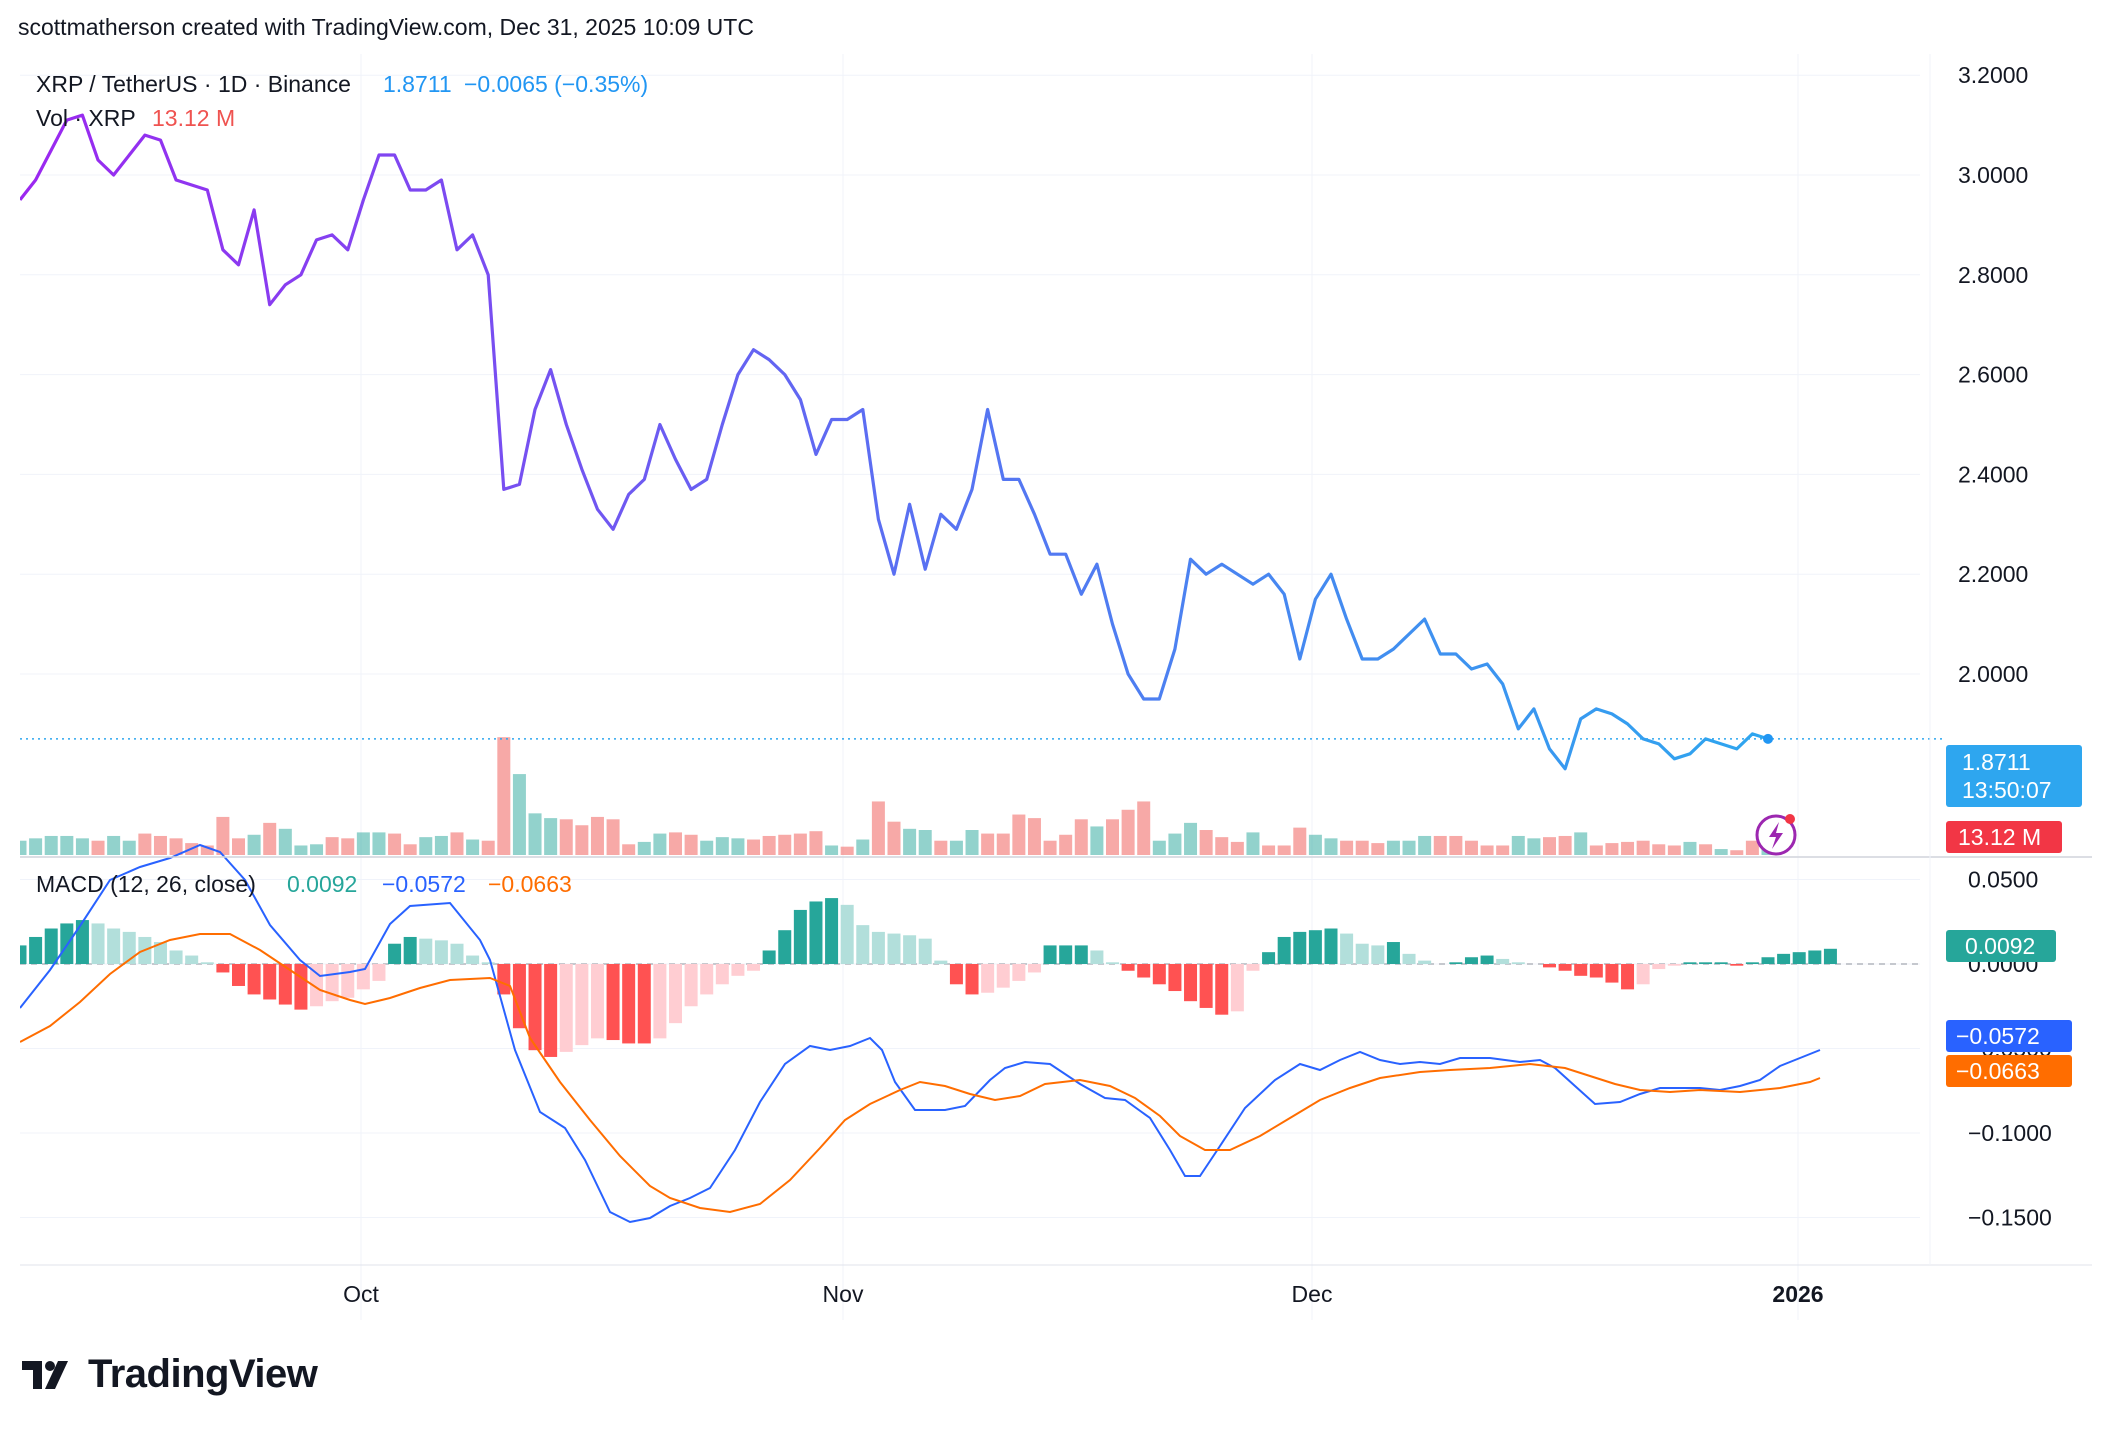 This screenshot has height=1440, width=2108. What do you see at coordinates (2007, 790) in the screenshot?
I see `price-badge-countdown: 13:50:07` at bounding box center [2007, 790].